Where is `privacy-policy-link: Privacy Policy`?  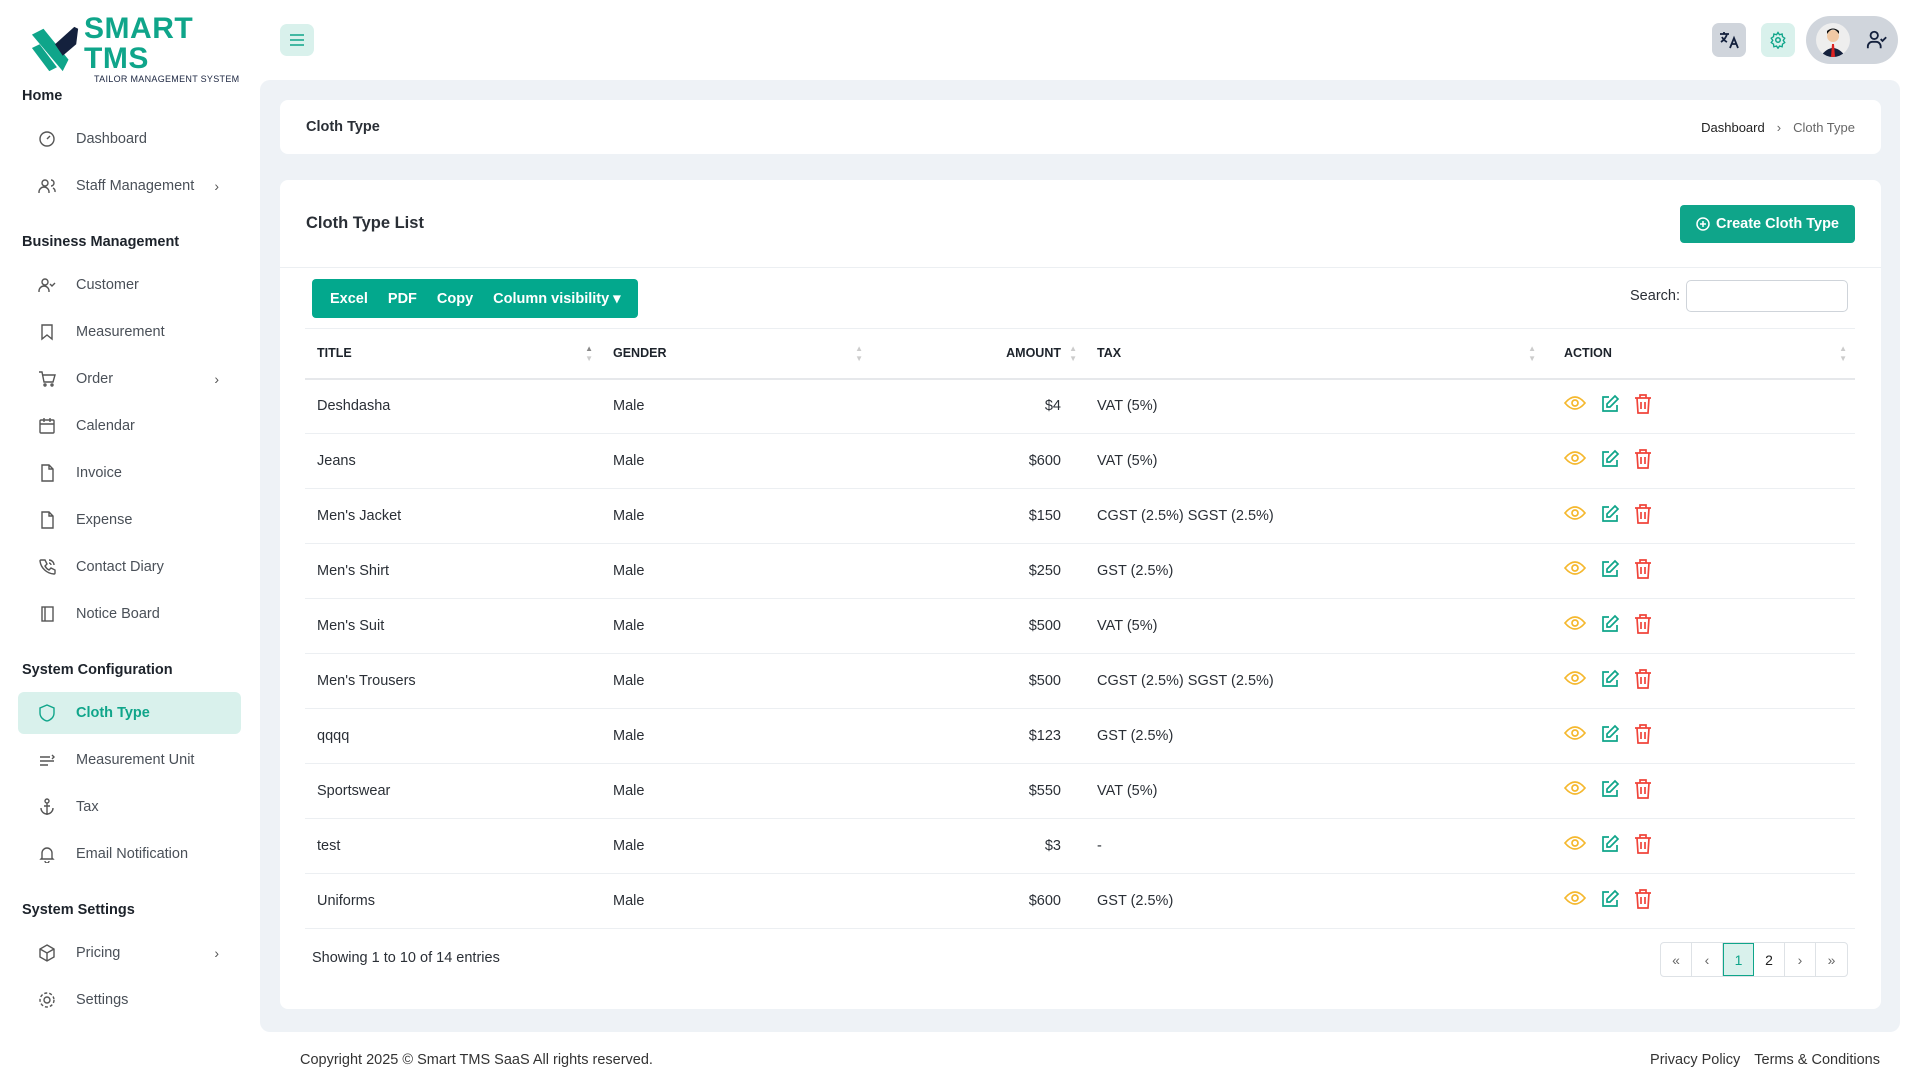
privacy-policy-link: Privacy Policy is located at coordinates (1695, 1060).